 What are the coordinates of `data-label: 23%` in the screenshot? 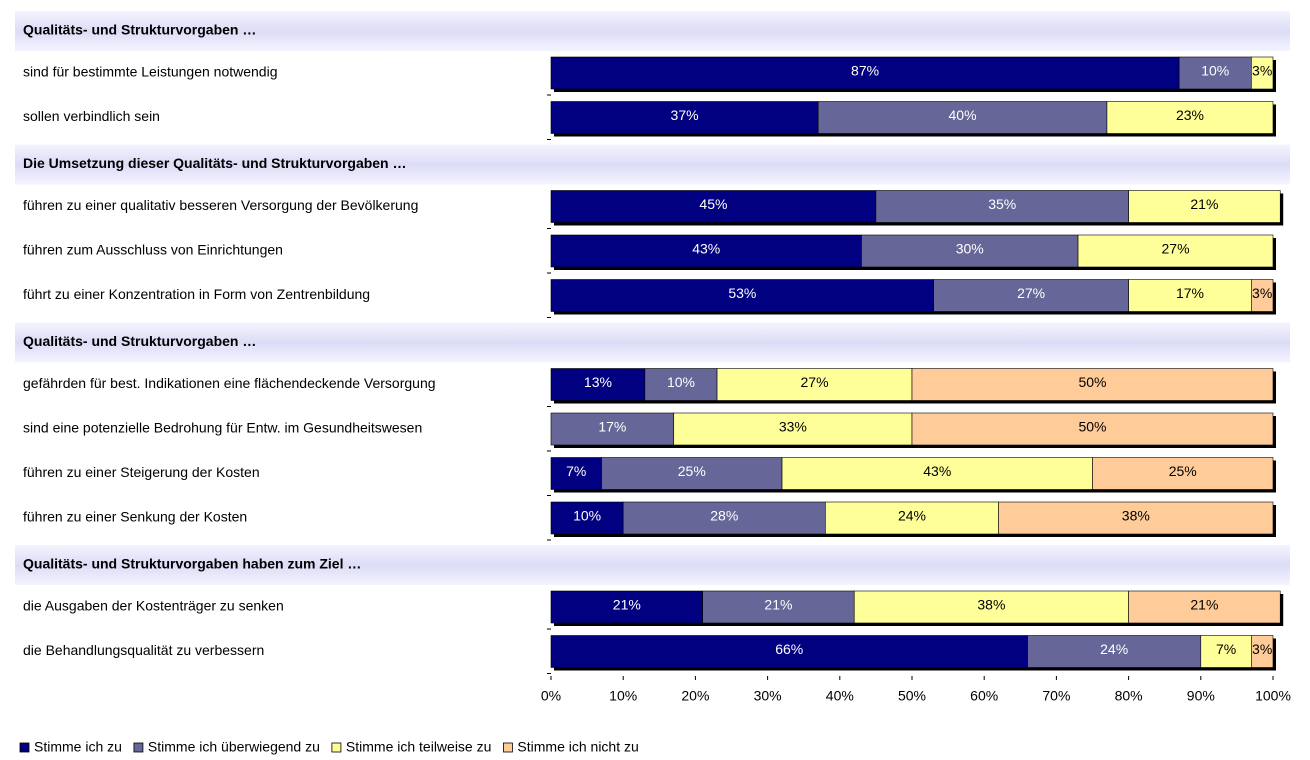 It's located at (1190, 115).